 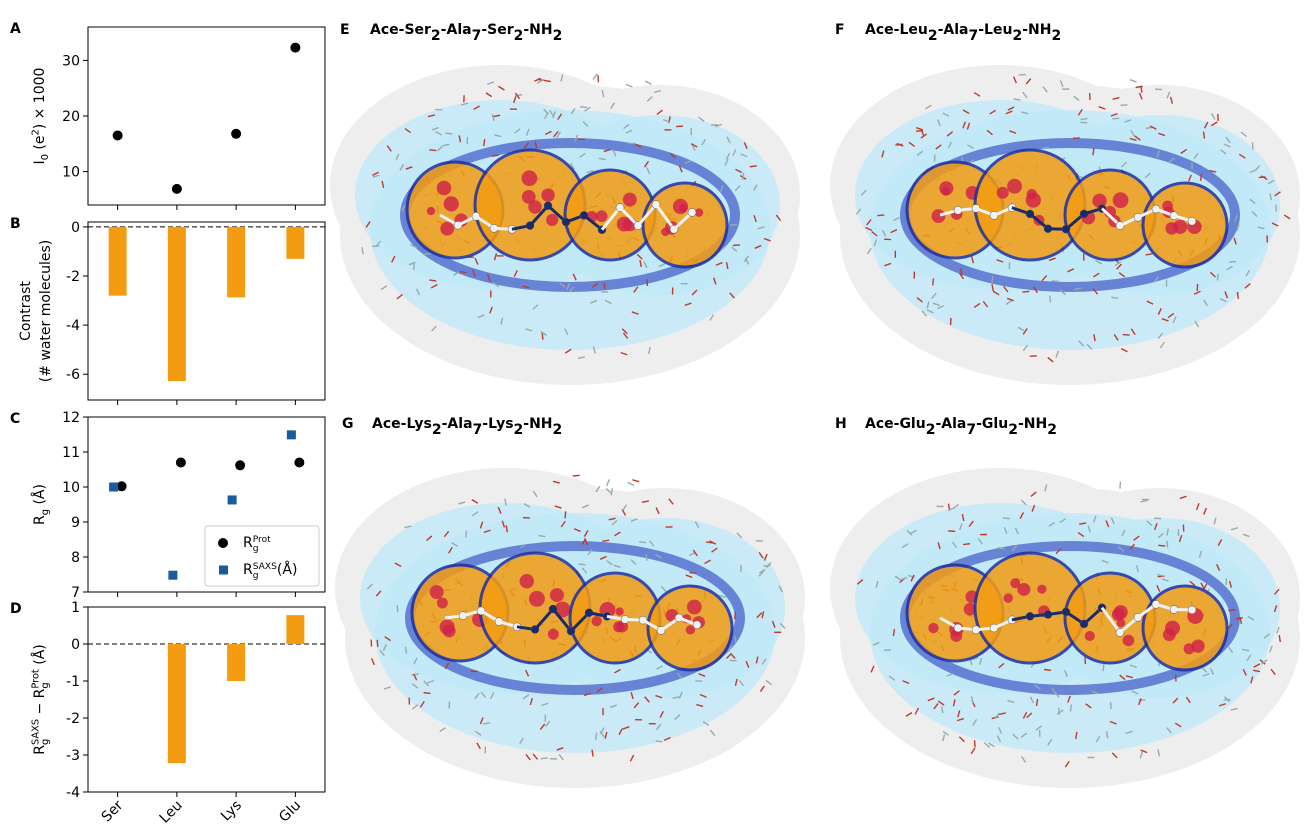 I want to click on y-tick-label: 1, so click(x=75, y=608).